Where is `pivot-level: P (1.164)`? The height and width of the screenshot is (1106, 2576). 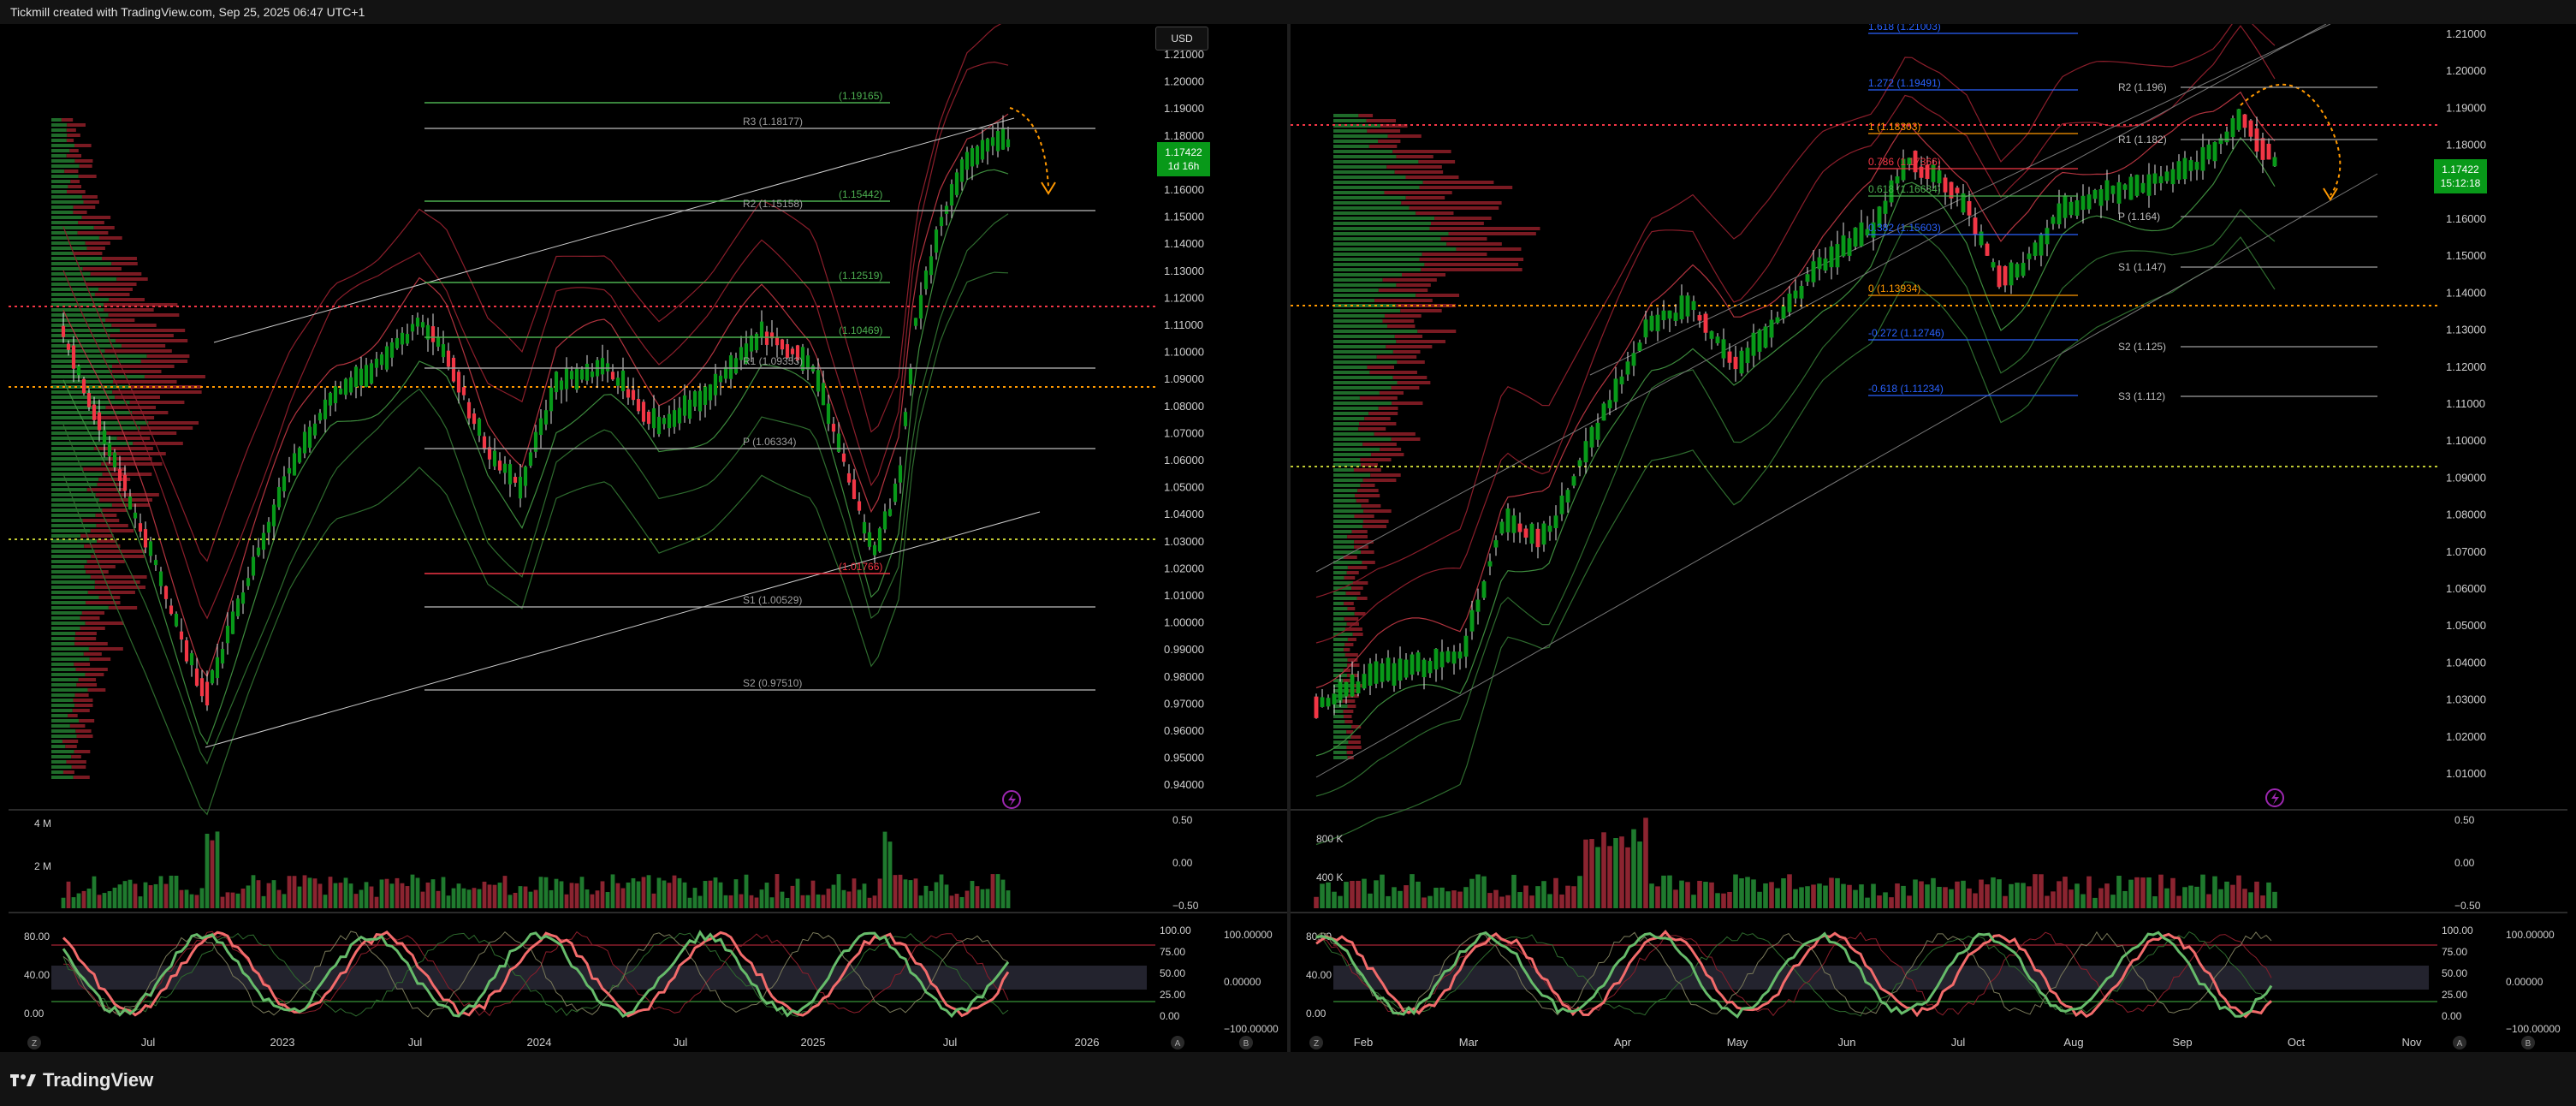 pivot-level: P (1.164) is located at coordinates (2247, 217).